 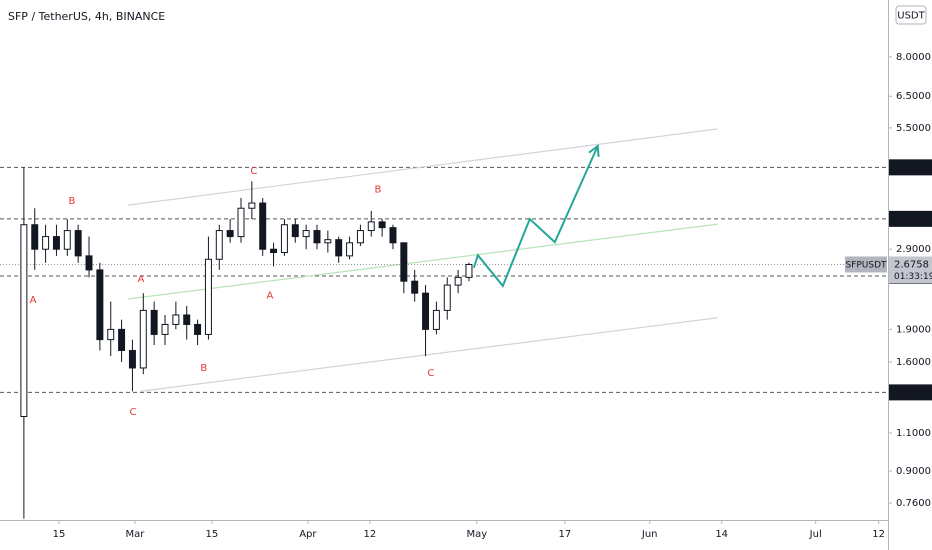 What do you see at coordinates (649, 534) in the screenshot?
I see `x-tick-label: Jun` at bounding box center [649, 534].